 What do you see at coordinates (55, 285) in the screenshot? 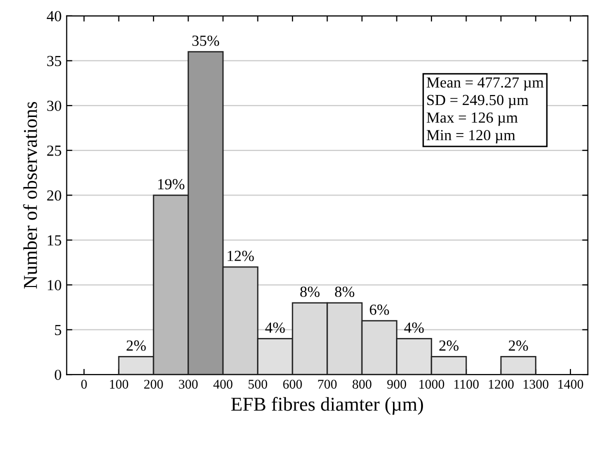
I see `y-tick-label: 10` at bounding box center [55, 285].